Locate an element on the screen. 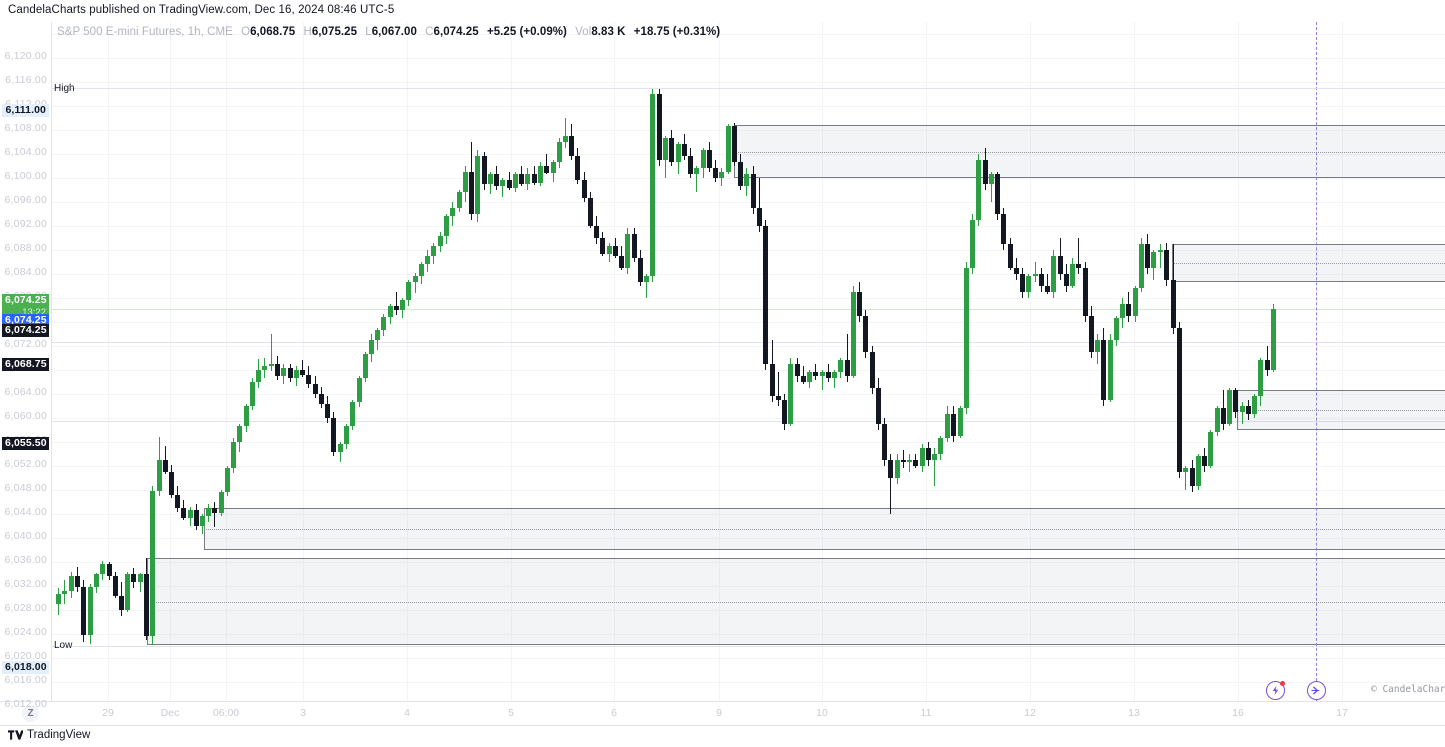  session-extreme-line is located at coordinates (748, 646).